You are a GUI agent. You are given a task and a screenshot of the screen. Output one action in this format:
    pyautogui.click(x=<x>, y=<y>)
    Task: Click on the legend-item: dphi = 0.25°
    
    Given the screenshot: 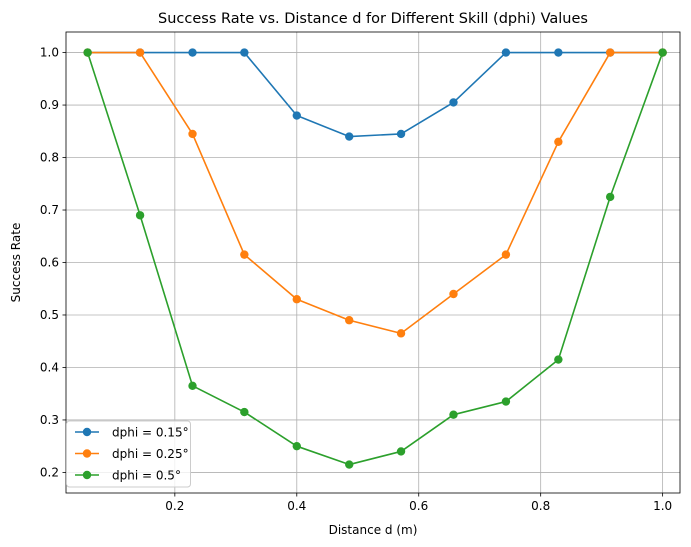 What is the action you would take?
    pyautogui.click(x=132, y=454)
    